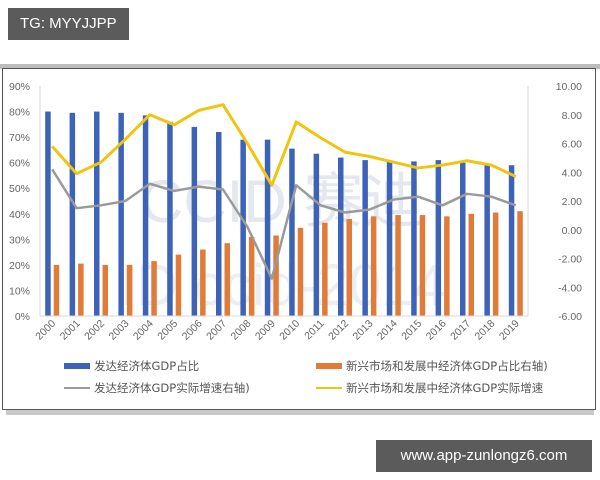 Image resolution: width=600 pixels, height=480 pixels. What do you see at coordinates (411, 330) in the screenshot?
I see `x-axis-tick: 2015` at bounding box center [411, 330].